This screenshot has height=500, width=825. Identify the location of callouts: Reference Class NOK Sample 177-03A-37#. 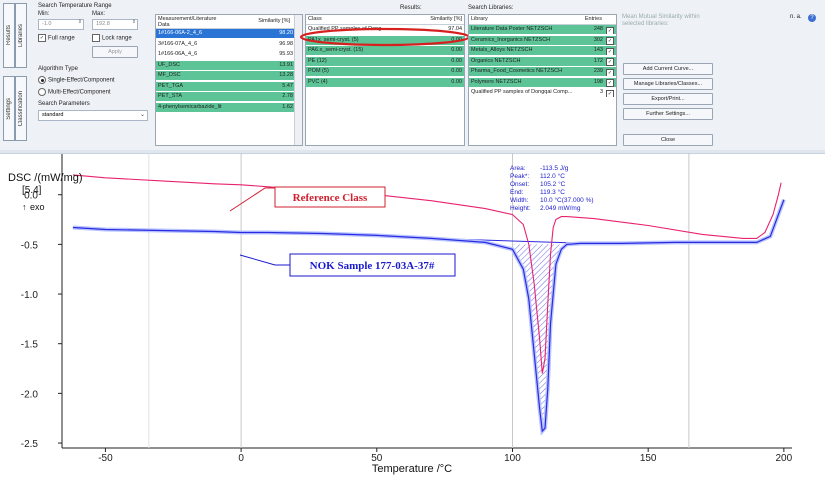
(342, 231).